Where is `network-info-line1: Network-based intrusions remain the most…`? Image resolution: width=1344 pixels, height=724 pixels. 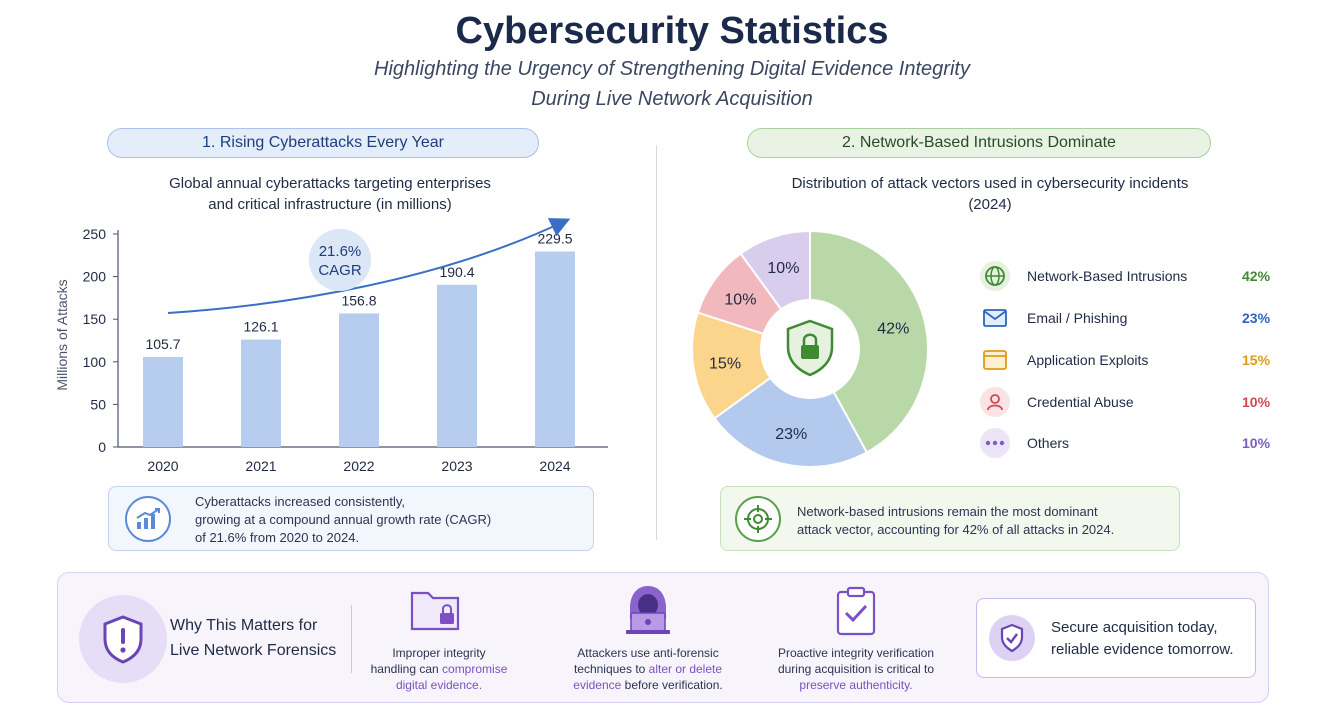
network-info-line1: Network-based intrusions remain the most… is located at coordinates (947, 511).